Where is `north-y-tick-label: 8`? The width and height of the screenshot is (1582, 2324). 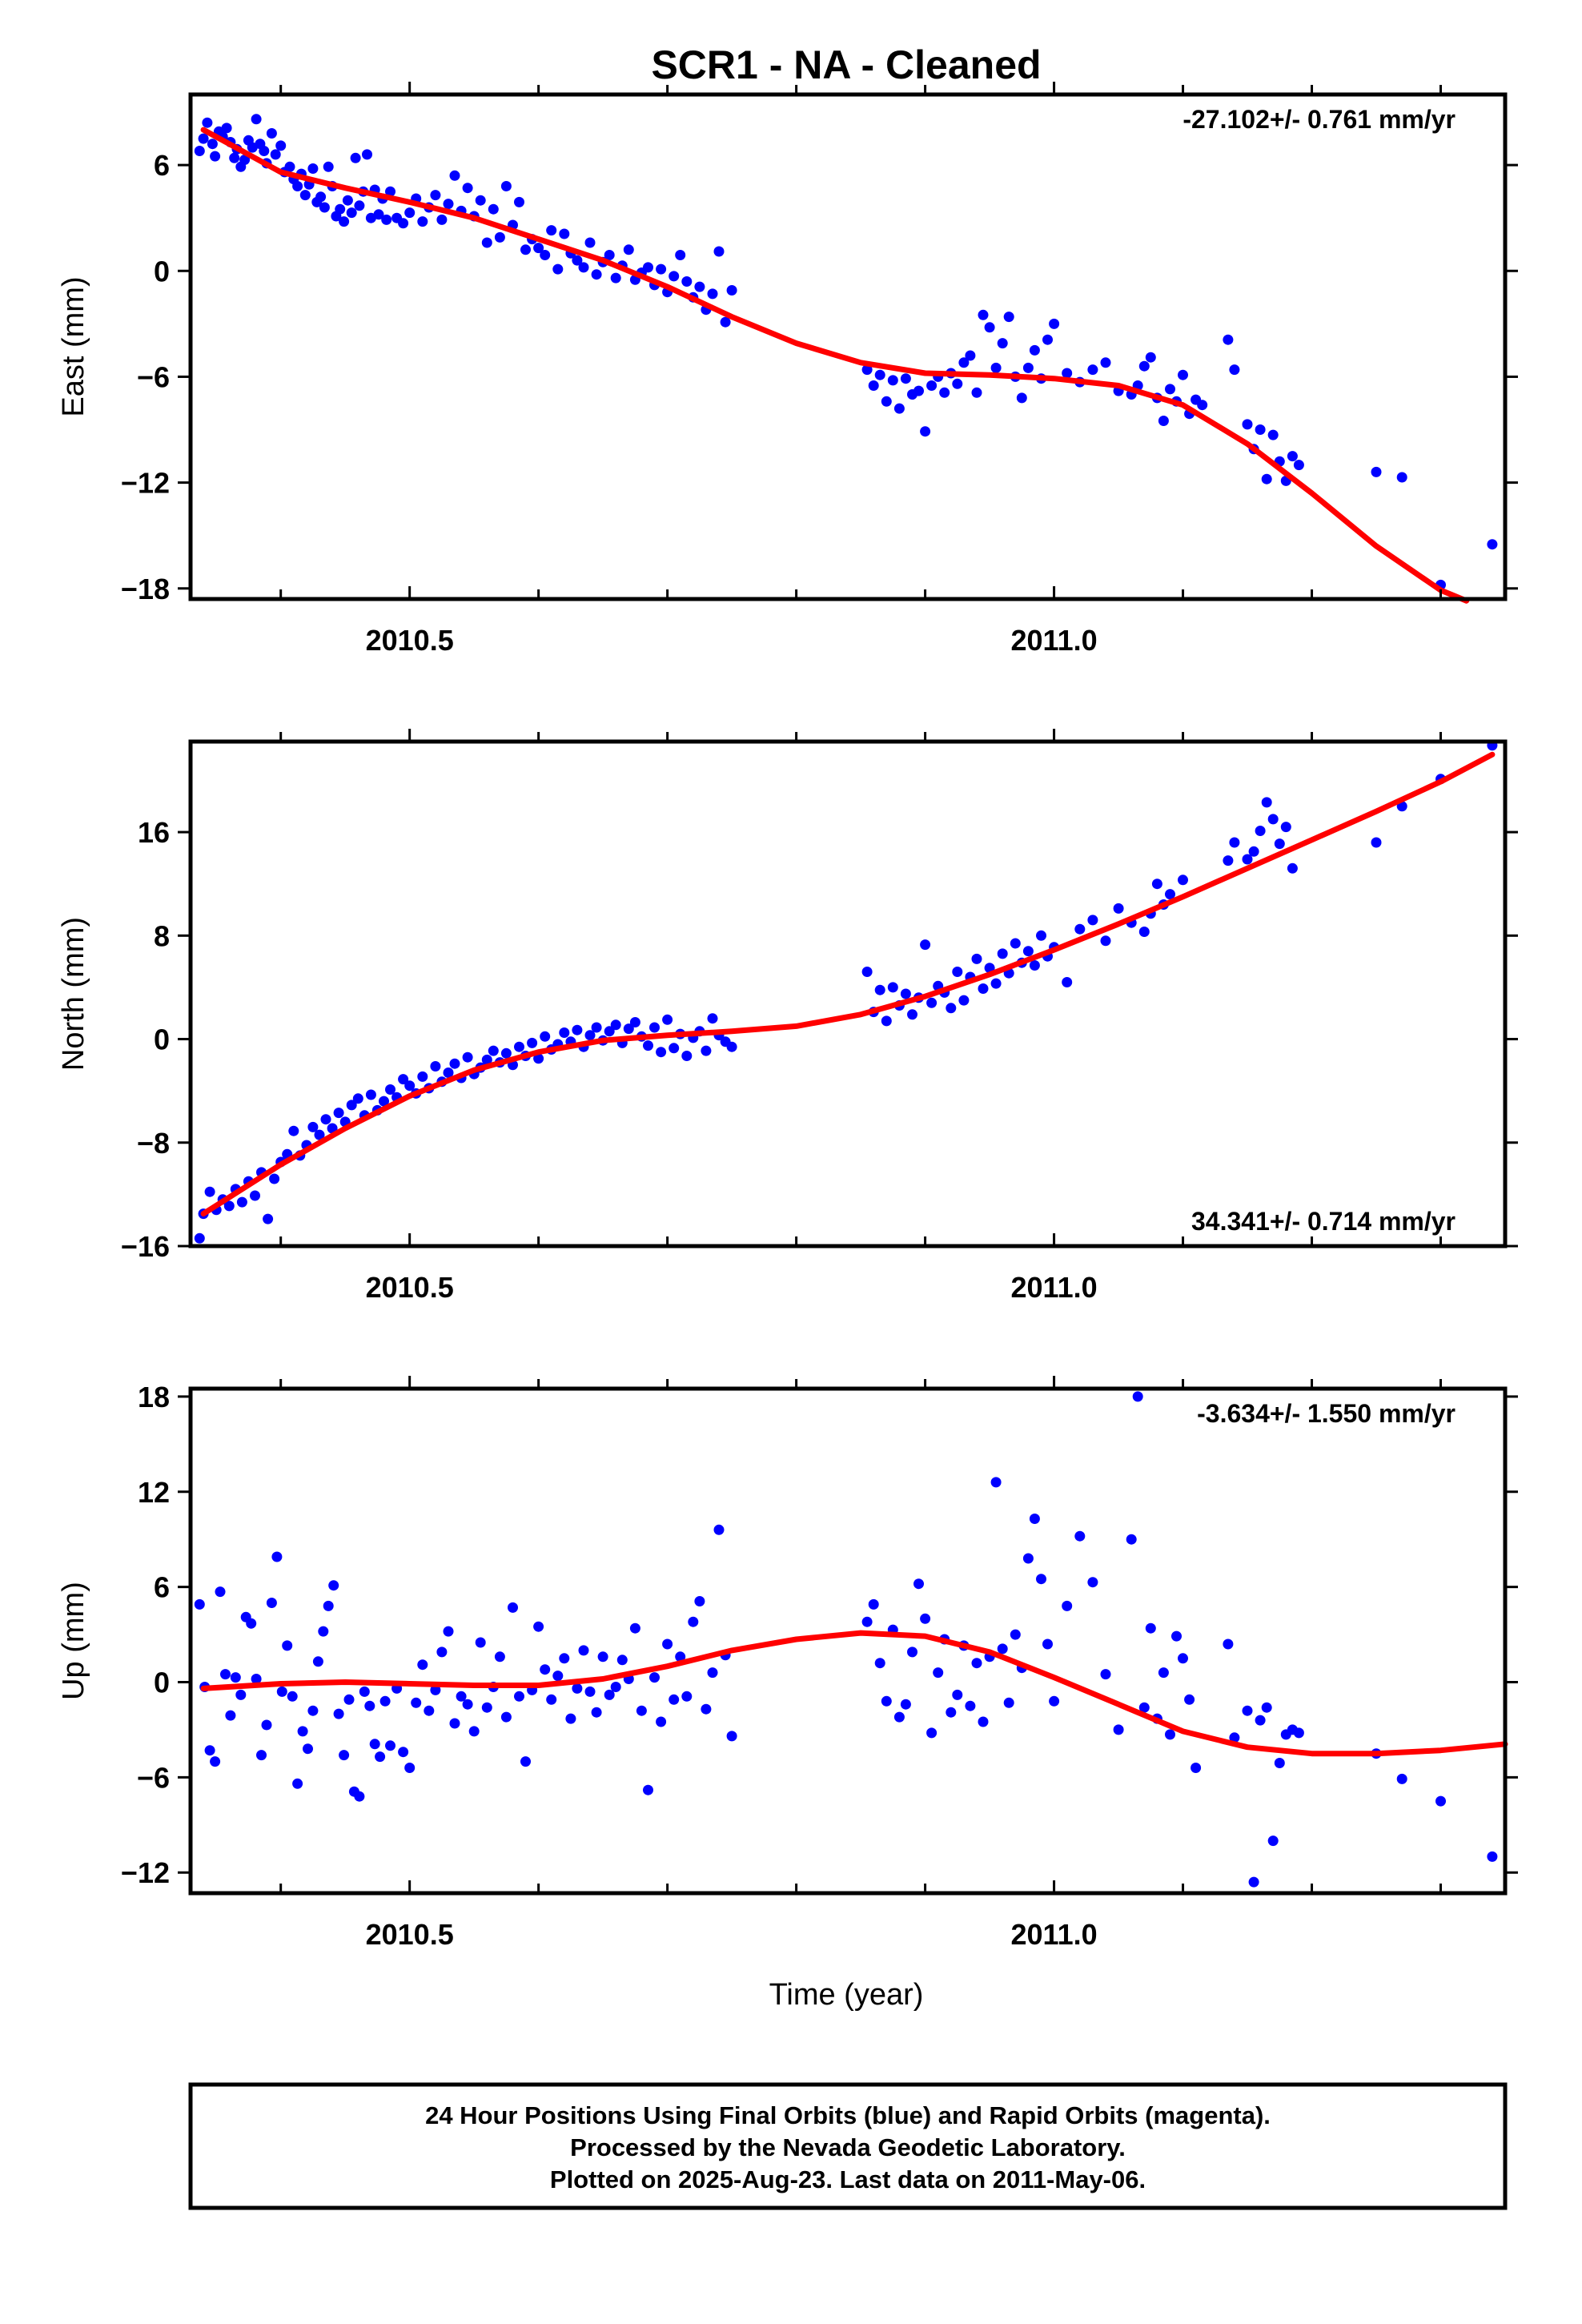 north-y-tick-label: 8 is located at coordinates (162, 935).